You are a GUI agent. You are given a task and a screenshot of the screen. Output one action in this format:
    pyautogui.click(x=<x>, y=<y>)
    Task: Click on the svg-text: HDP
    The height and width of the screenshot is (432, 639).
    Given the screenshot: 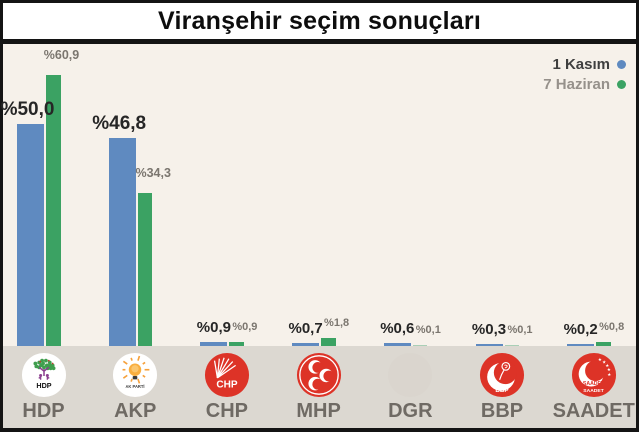 What is the action you would take?
    pyautogui.click(x=43, y=386)
    